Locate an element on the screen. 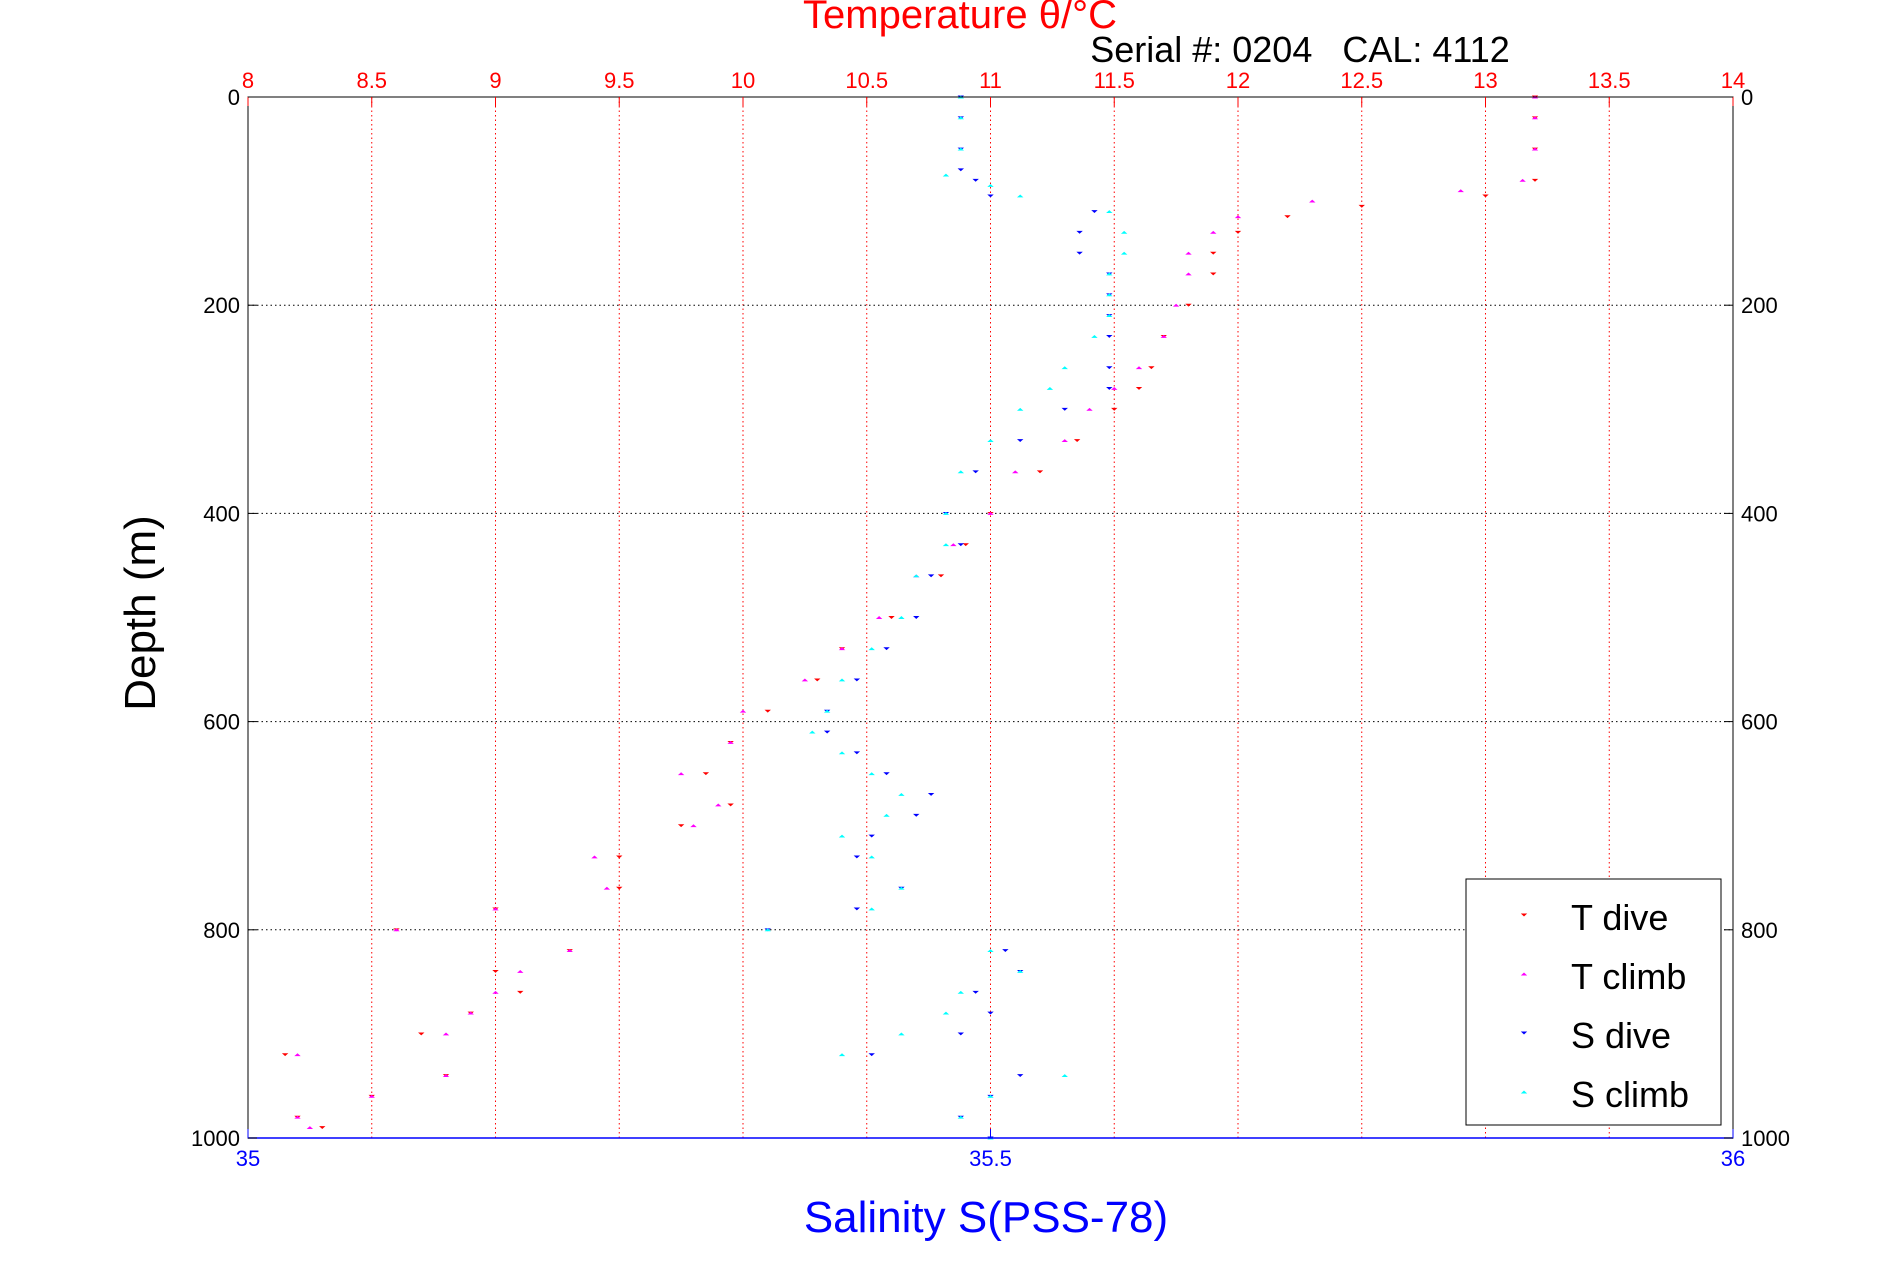  y-right-tick-label: 800 is located at coordinates (1759, 930).